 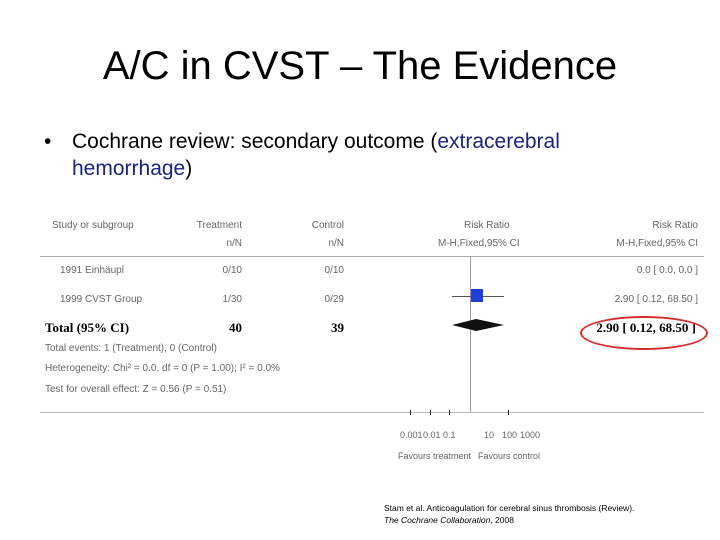 I want to click on header-rr-right: Risk Ratio, so click(x=675, y=225).